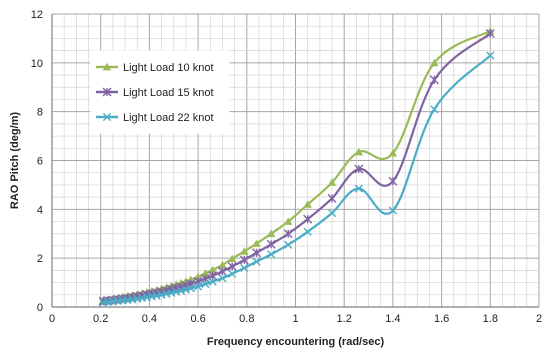 This screenshot has width=543, height=353. Describe the element at coordinates (40, 162) in the screenshot. I see `y-tick-label: 6` at that location.